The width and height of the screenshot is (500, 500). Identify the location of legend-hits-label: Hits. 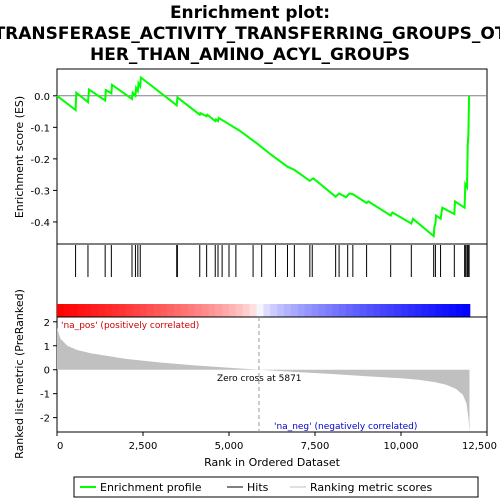
(258, 487).